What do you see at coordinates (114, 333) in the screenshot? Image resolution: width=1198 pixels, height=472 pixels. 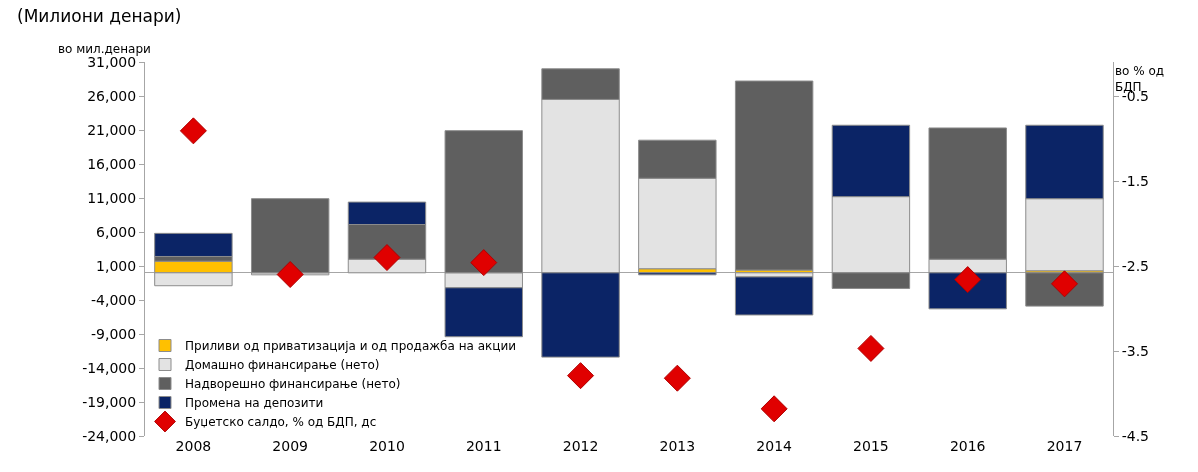 I see `y-tick-label: -9,000` at bounding box center [114, 333].